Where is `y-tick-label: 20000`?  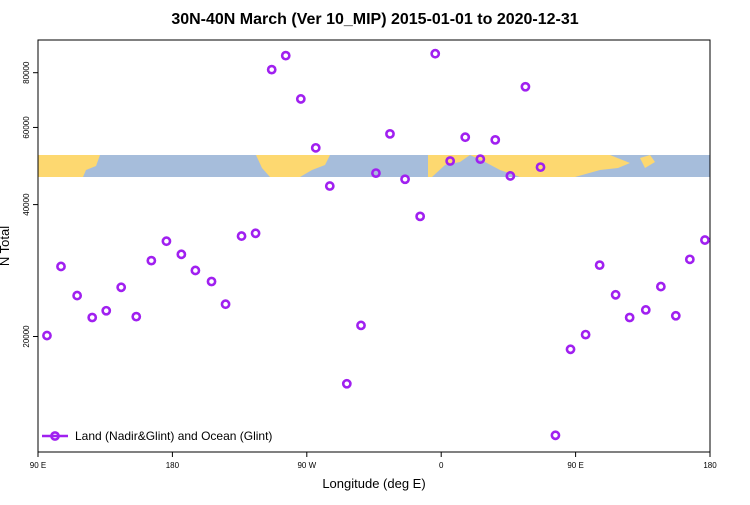
y-tick-label: 20000 is located at coordinates (26, 336).